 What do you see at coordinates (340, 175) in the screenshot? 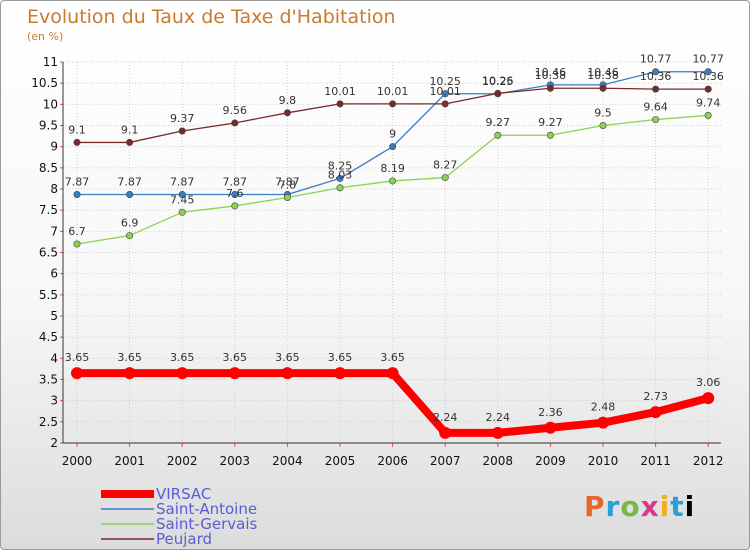
I see `data-label: 8.03` at bounding box center [340, 175].